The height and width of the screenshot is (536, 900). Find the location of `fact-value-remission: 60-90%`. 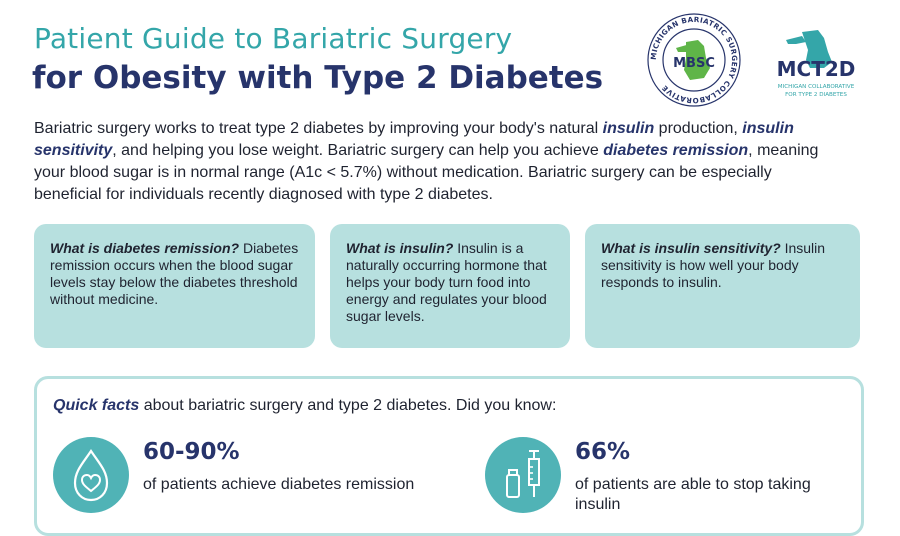

fact-value-remission: 60-90% is located at coordinates (191, 452).